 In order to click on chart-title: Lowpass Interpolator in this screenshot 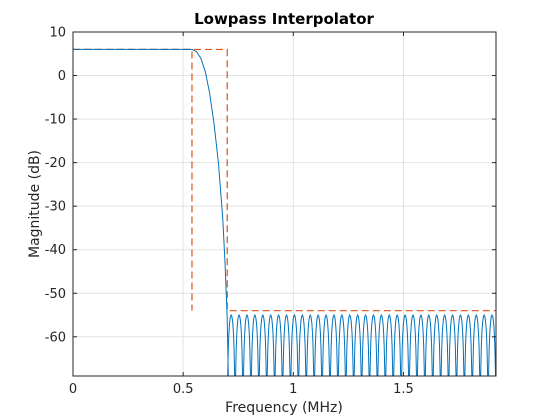, I will do `click(284, 19)`.